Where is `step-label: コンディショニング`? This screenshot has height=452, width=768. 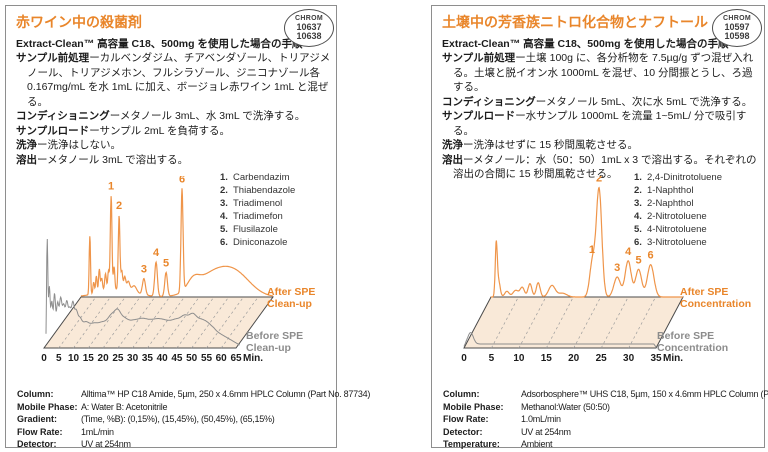 step-label: コンディショニング is located at coordinates (489, 101).